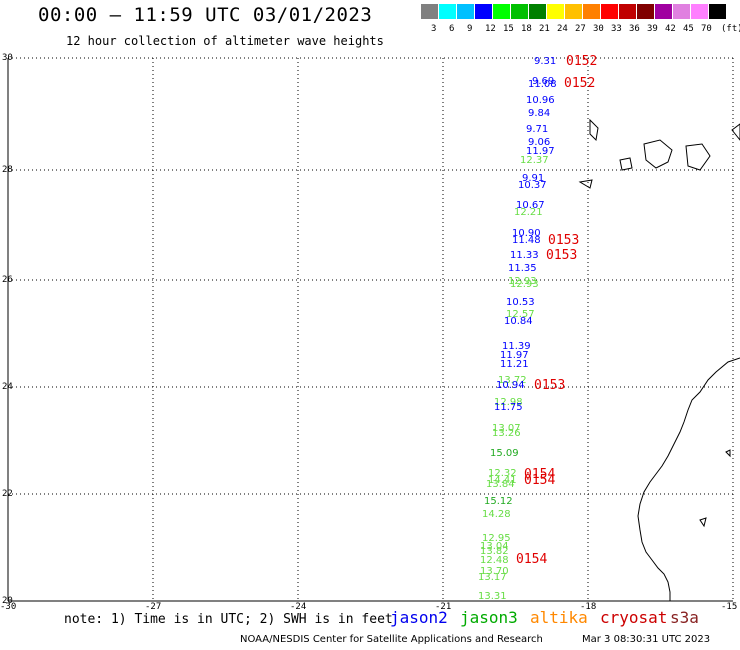 The height and width of the screenshot is (650, 740). I want to click on wave-height-value: 14.28, so click(496, 514).